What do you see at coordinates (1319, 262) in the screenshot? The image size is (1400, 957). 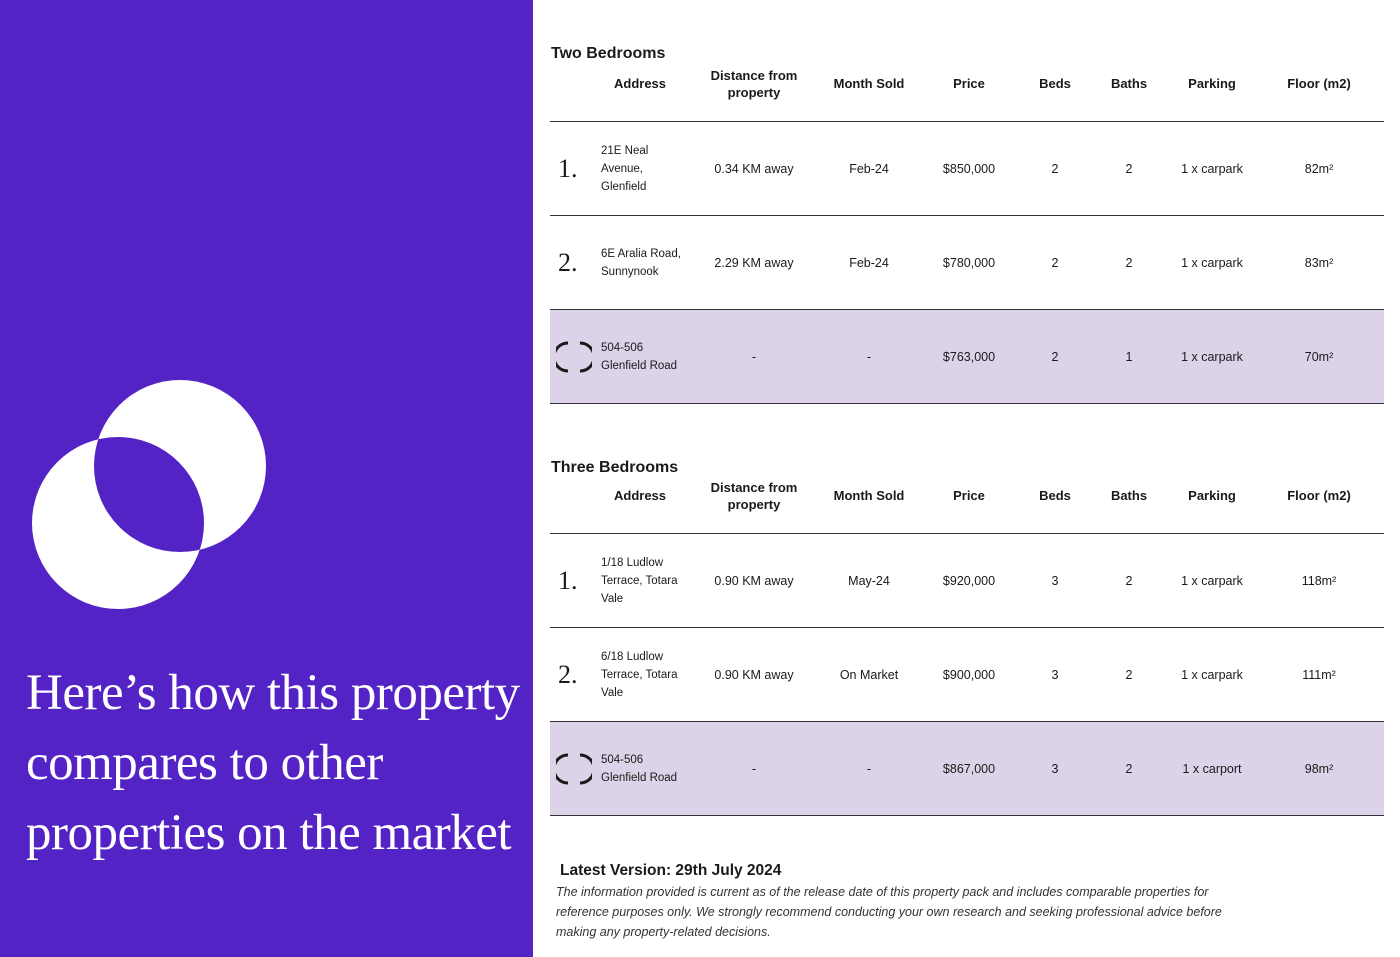 I see `row-floor: 83m²` at bounding box center [1319, 262].